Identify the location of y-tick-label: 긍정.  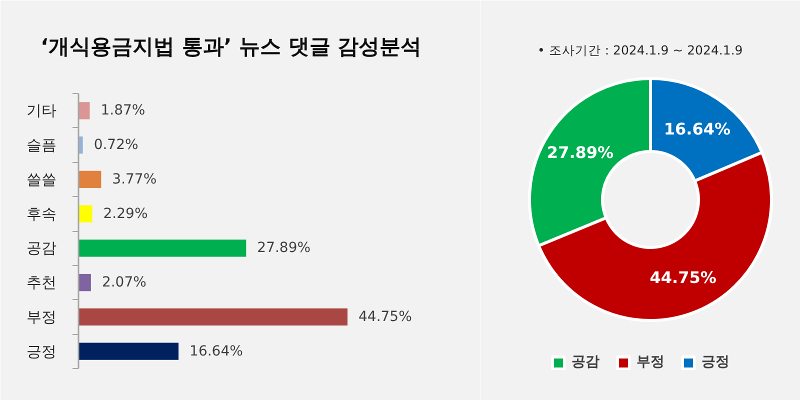
(41, 351).